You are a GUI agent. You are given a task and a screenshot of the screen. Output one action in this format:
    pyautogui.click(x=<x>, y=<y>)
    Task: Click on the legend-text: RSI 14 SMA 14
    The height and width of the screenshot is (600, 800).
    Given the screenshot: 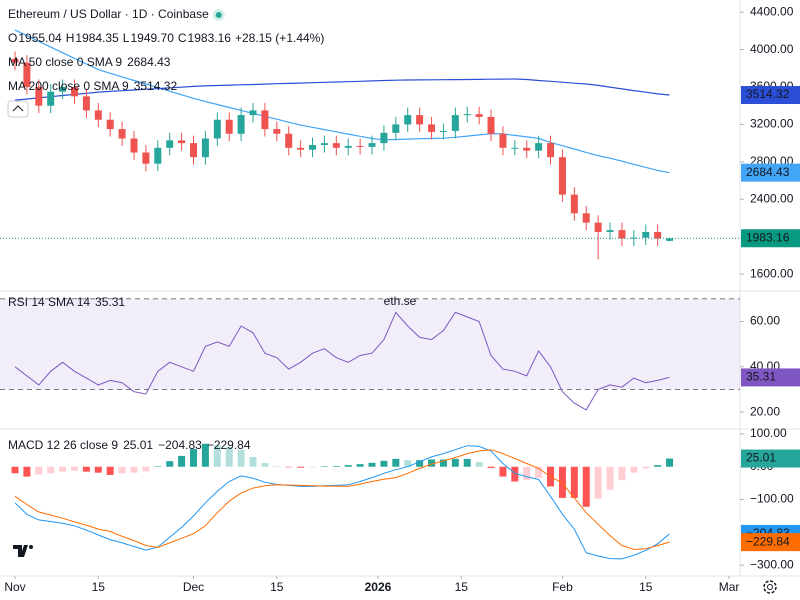 What is the action you would take?
    pyautogui.click(x=49, y=302)
    